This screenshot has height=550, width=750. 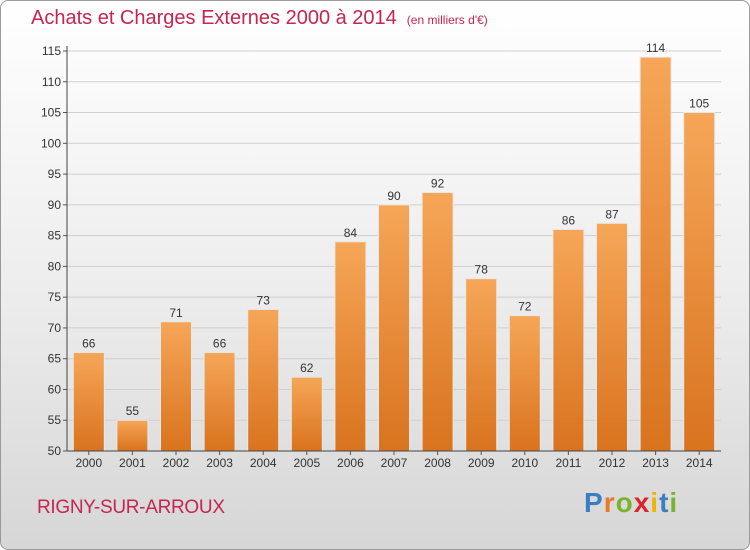 What do you see at coordinates (55, 420) in the screenshot?
I see `y-tick-label: 55` at bounding box center [55, 420].